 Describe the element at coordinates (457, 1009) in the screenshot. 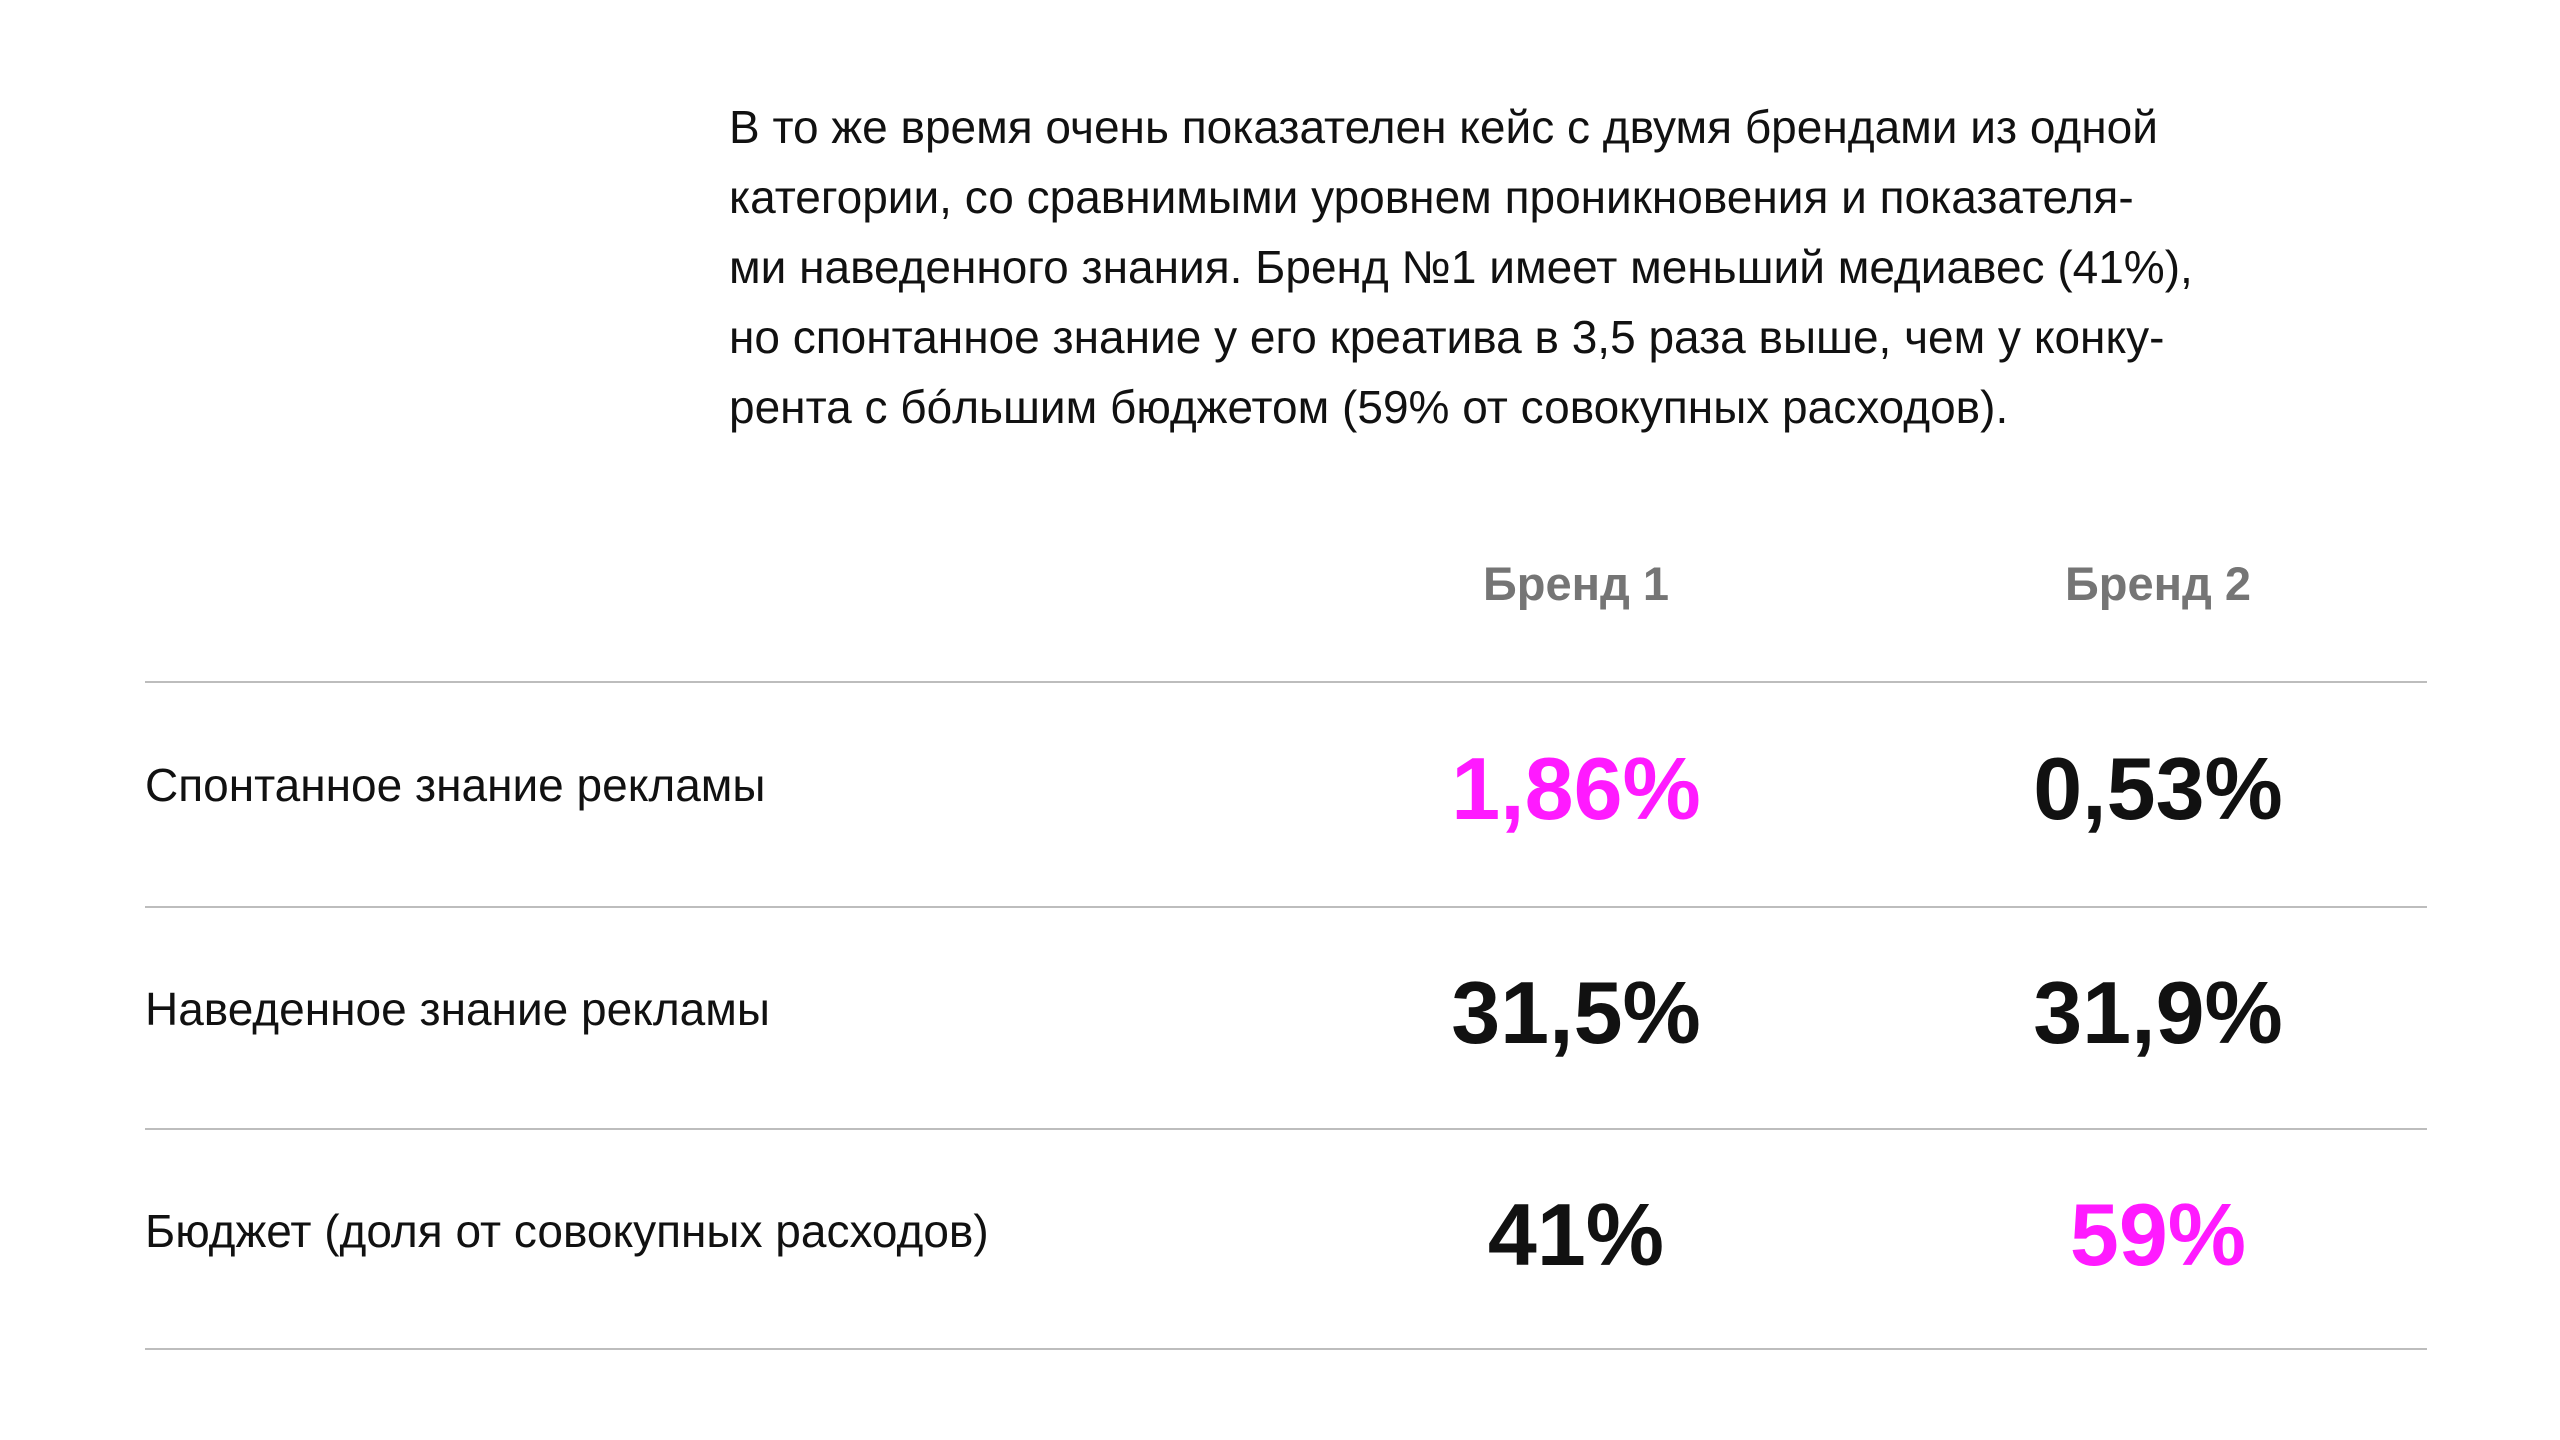

I see `row-label: Наведенное знание рекламы` at that location.